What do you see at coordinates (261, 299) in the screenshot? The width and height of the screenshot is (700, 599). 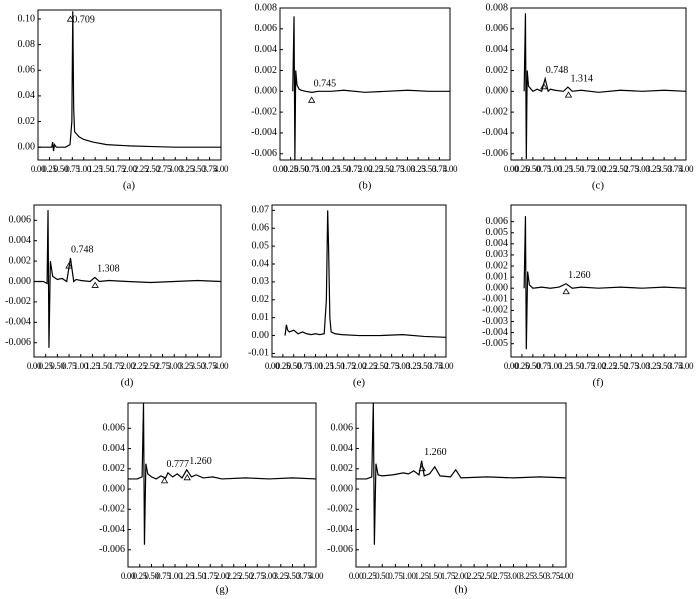 I see `y-tick-label: 0.02` at bounding box center [261, 299].